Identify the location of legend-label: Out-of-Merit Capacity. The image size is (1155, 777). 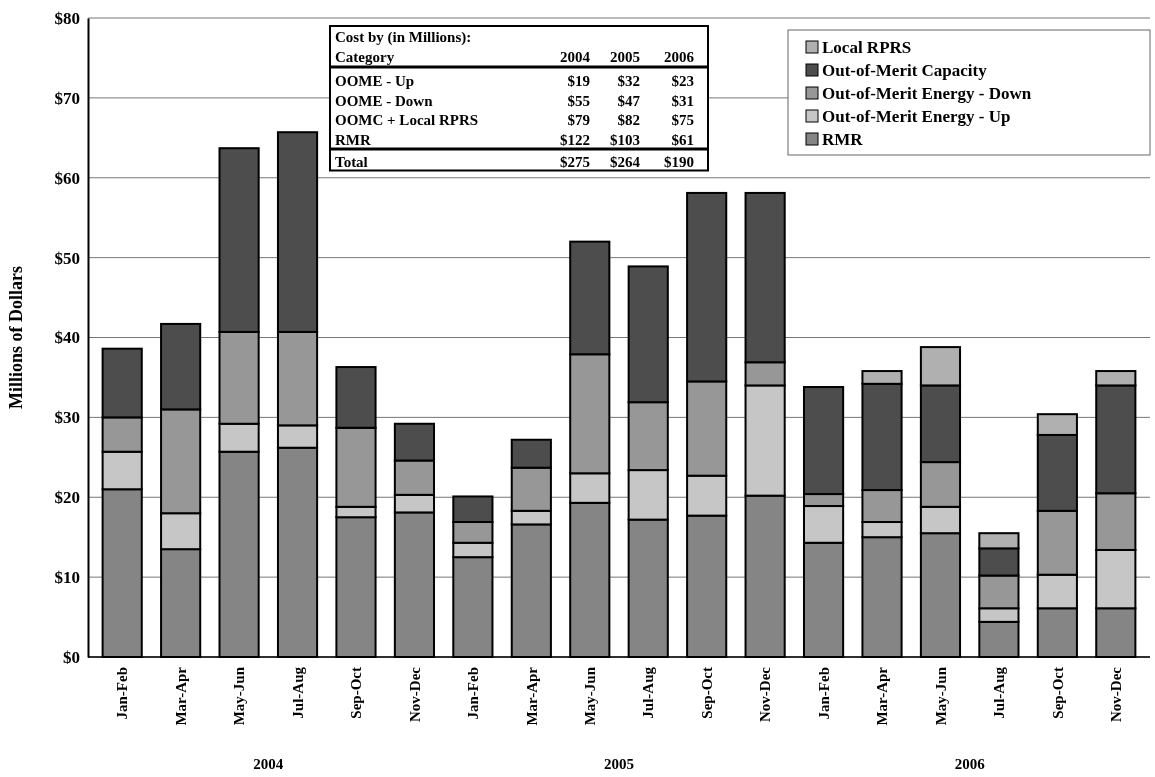
(905, 70).